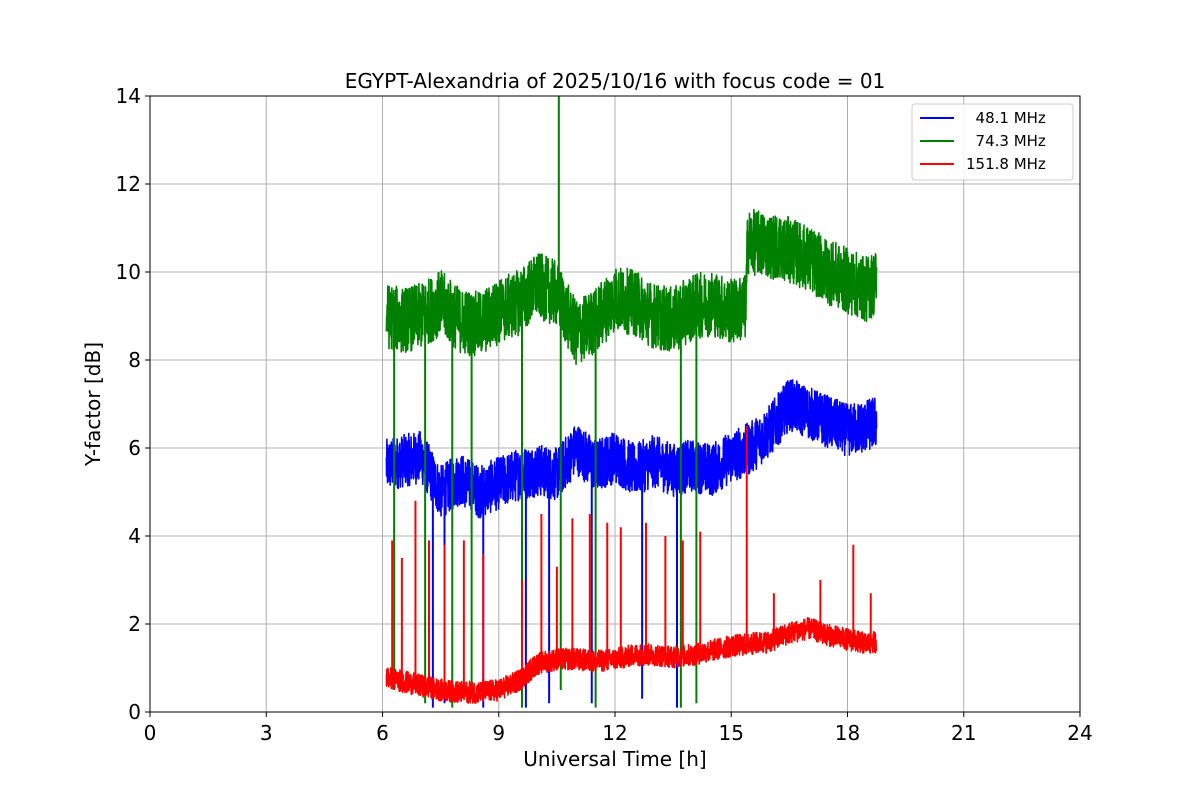  Describe the element at coordinates (1079, 733) in the screenshot. I see `x-tick-label: 24` at that location.